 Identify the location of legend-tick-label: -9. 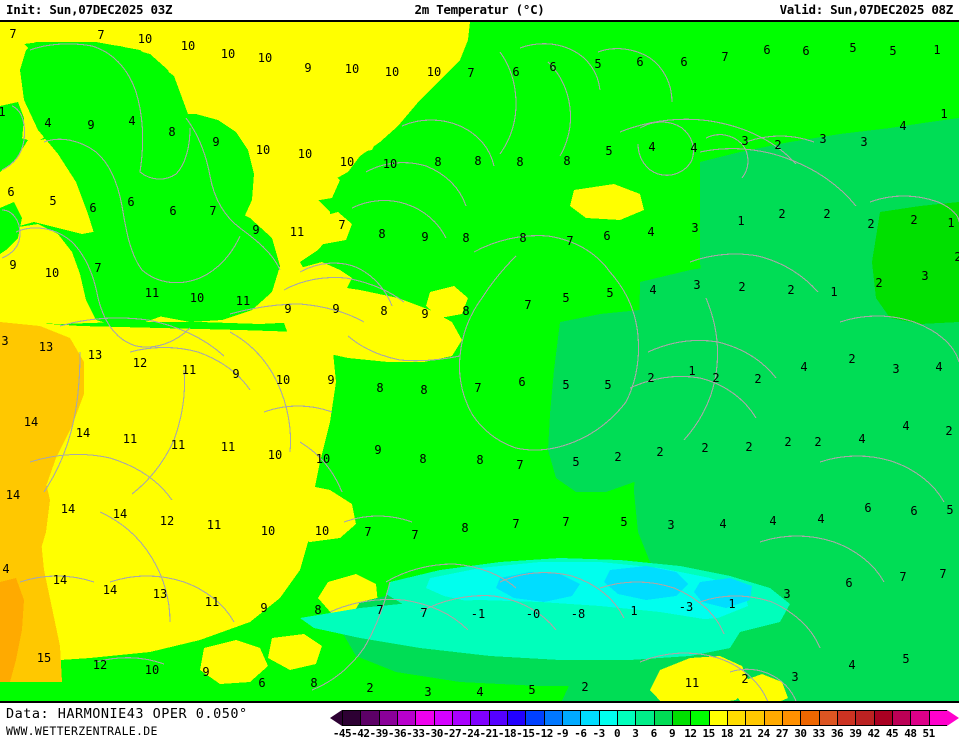
(562, 733).